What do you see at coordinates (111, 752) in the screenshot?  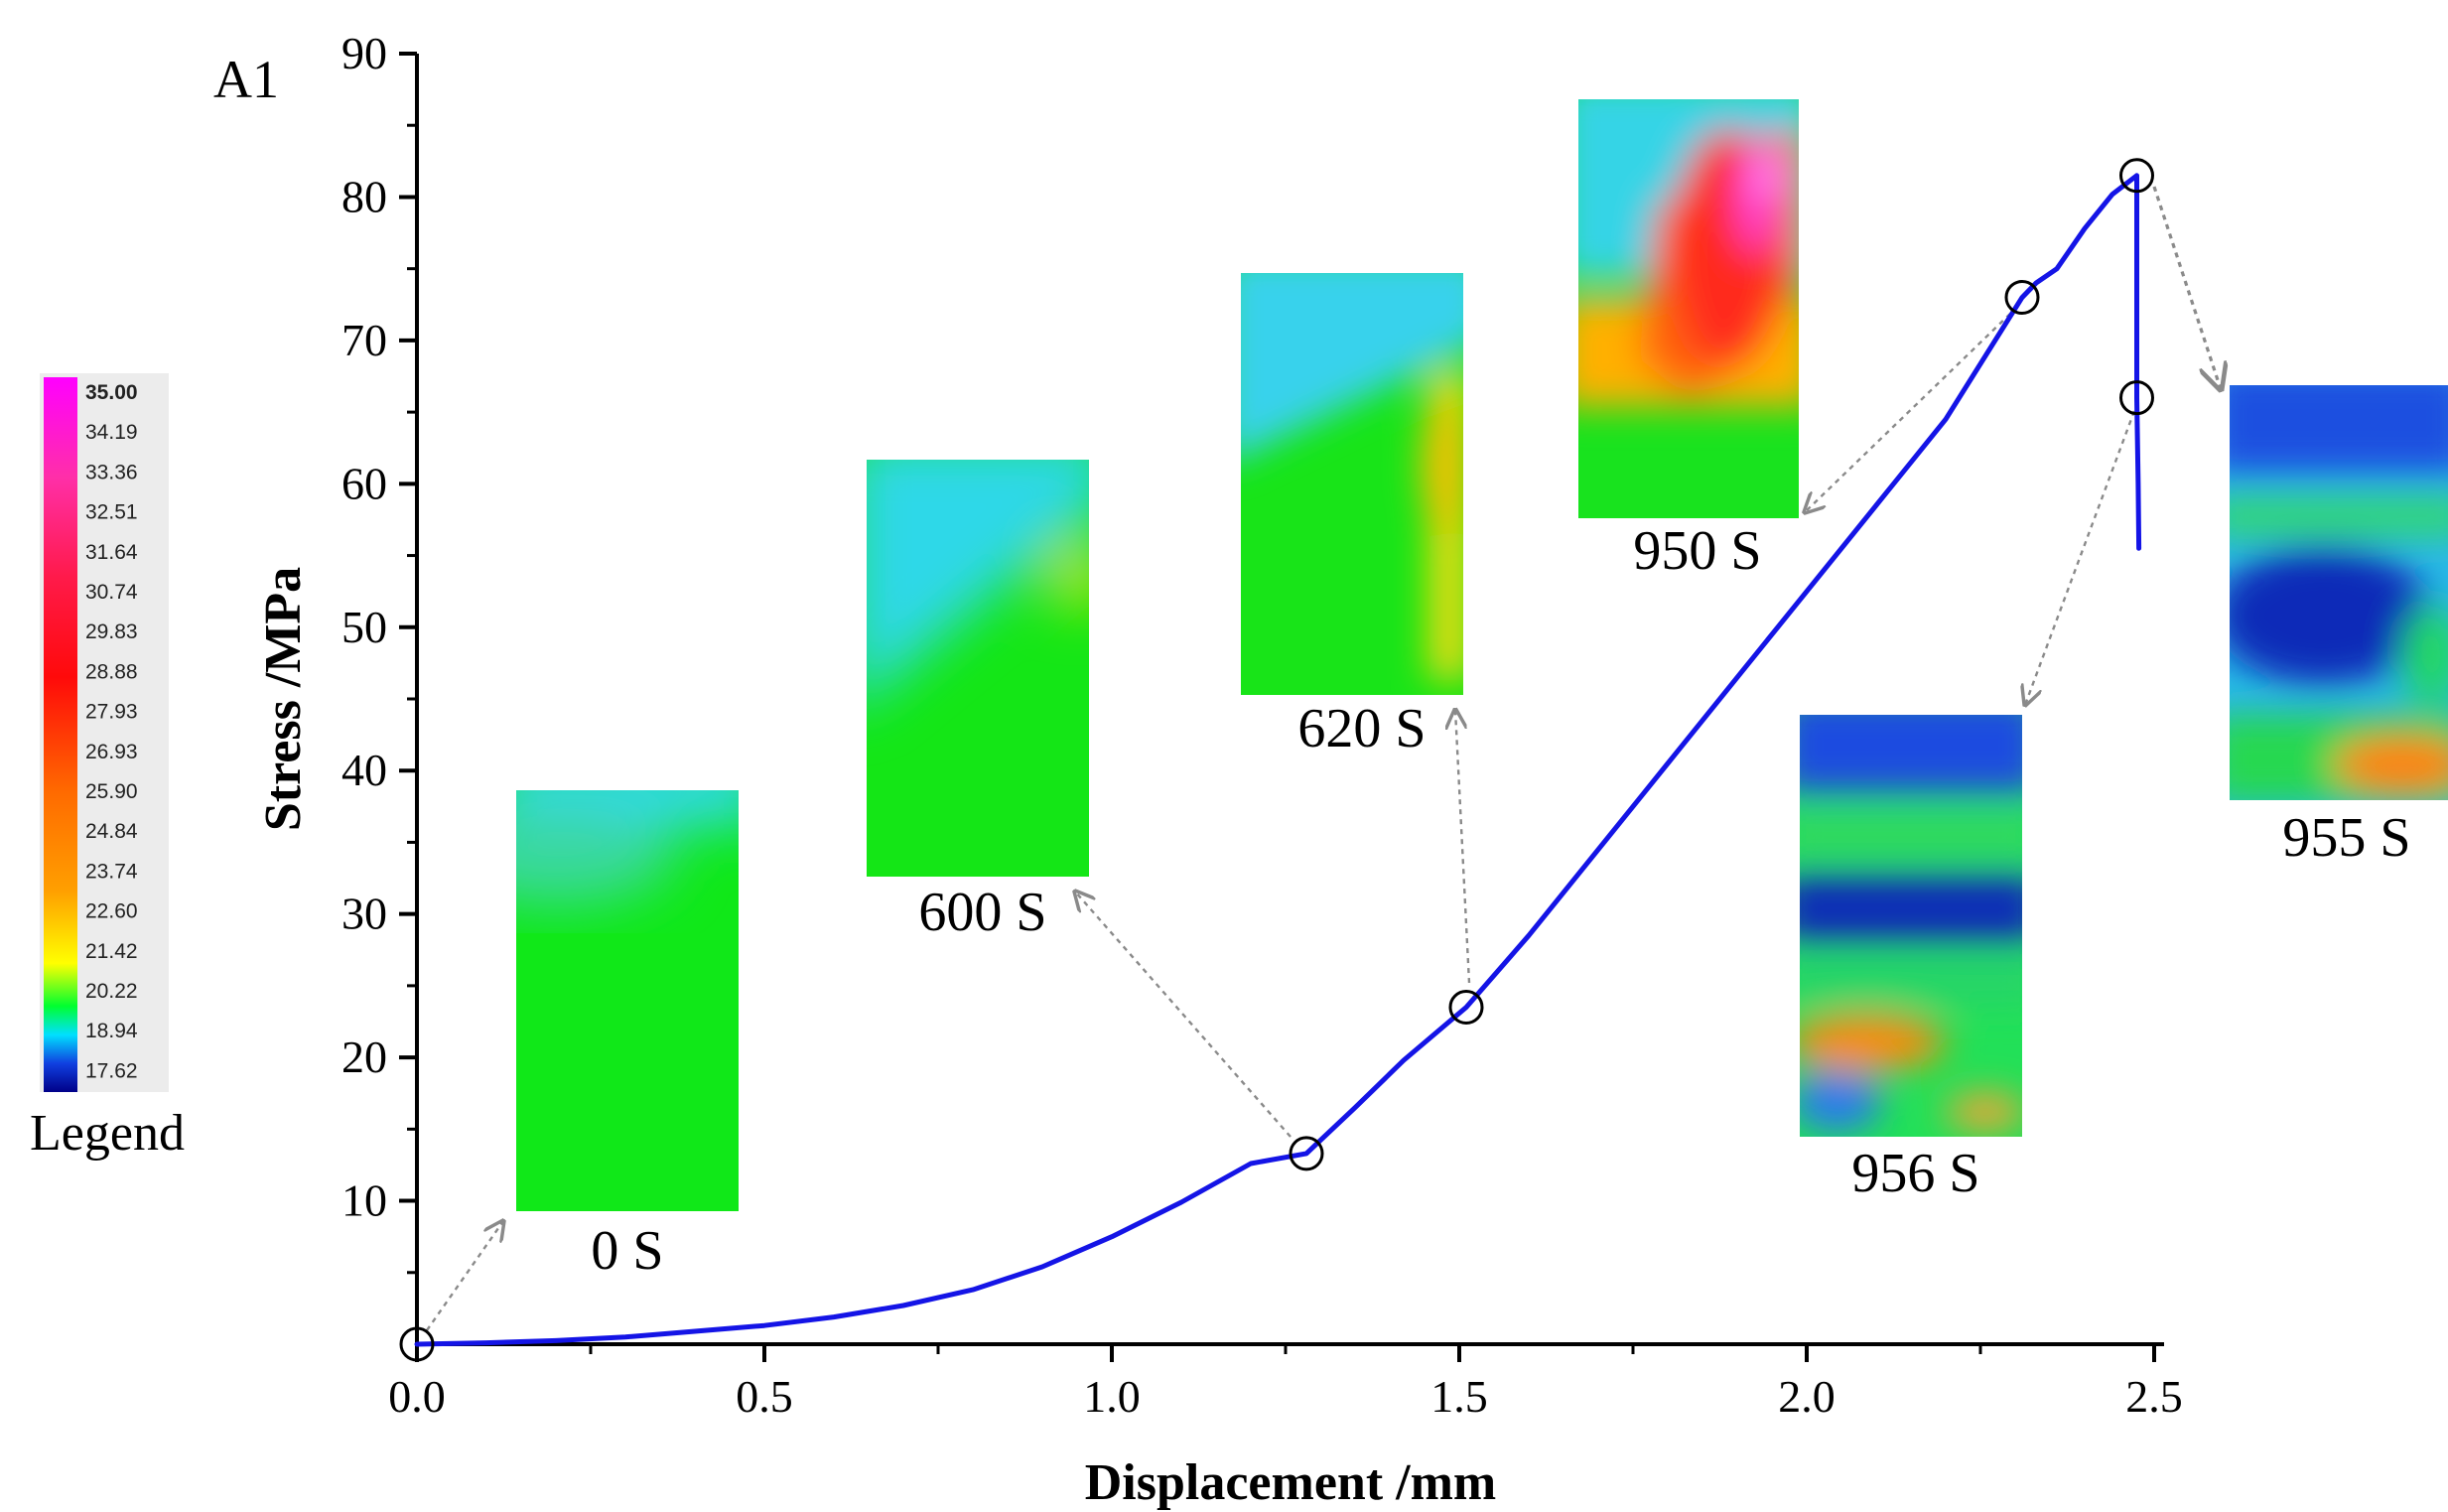 I see `color-legend-value: 26.93` at bounding box center [111, 752].